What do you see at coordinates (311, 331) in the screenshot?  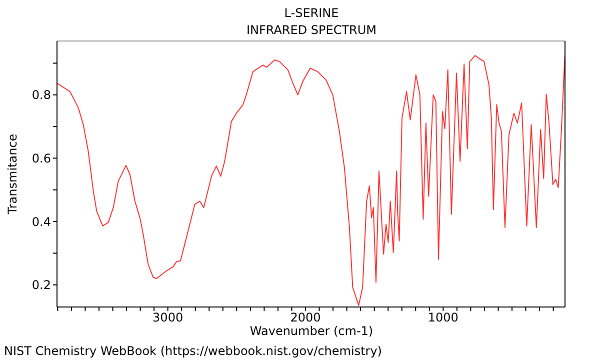 I see `x-axis-title: Wavenumber (cm-1)` at bounding box center [311, 331].